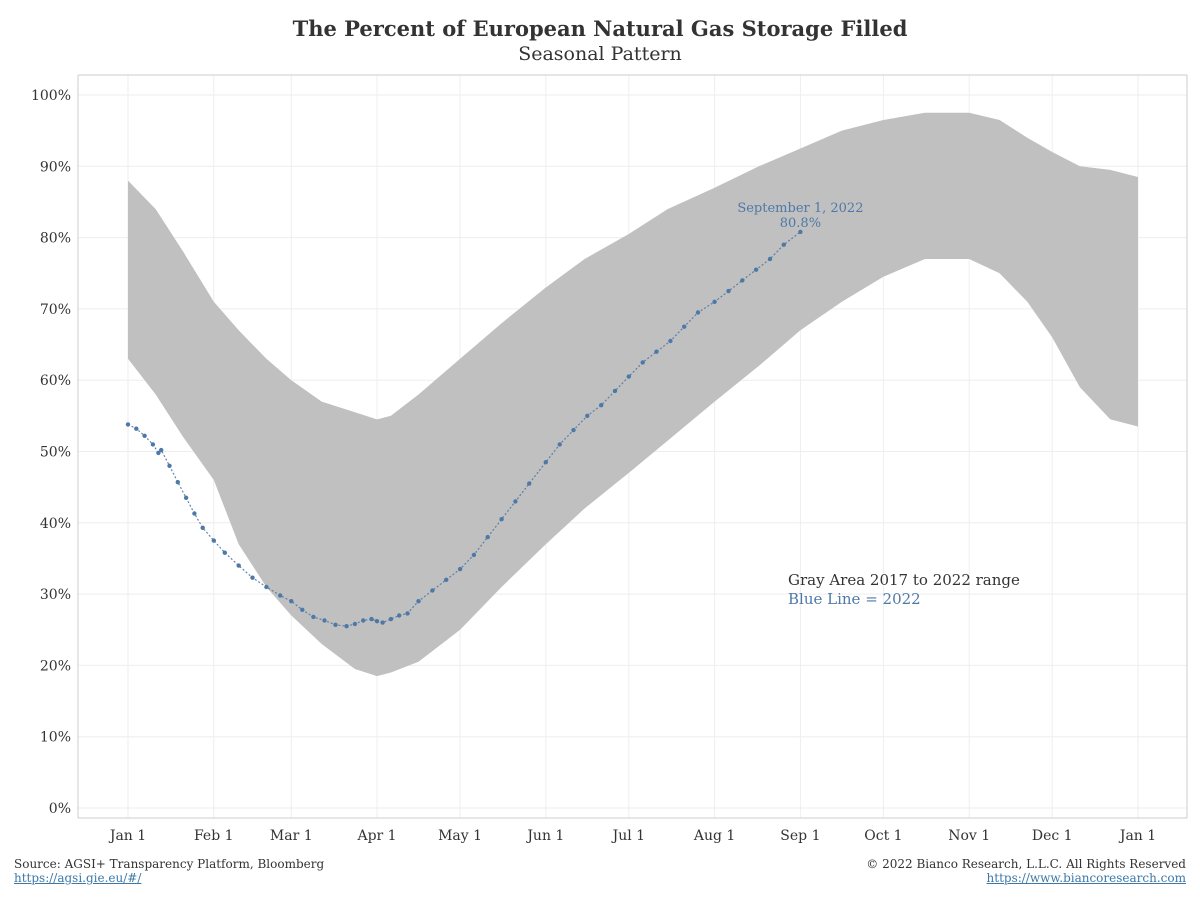 This screenshot has height=900, width=1200. I want to click on x-tick-label: Aug 1, so click(714, 836).